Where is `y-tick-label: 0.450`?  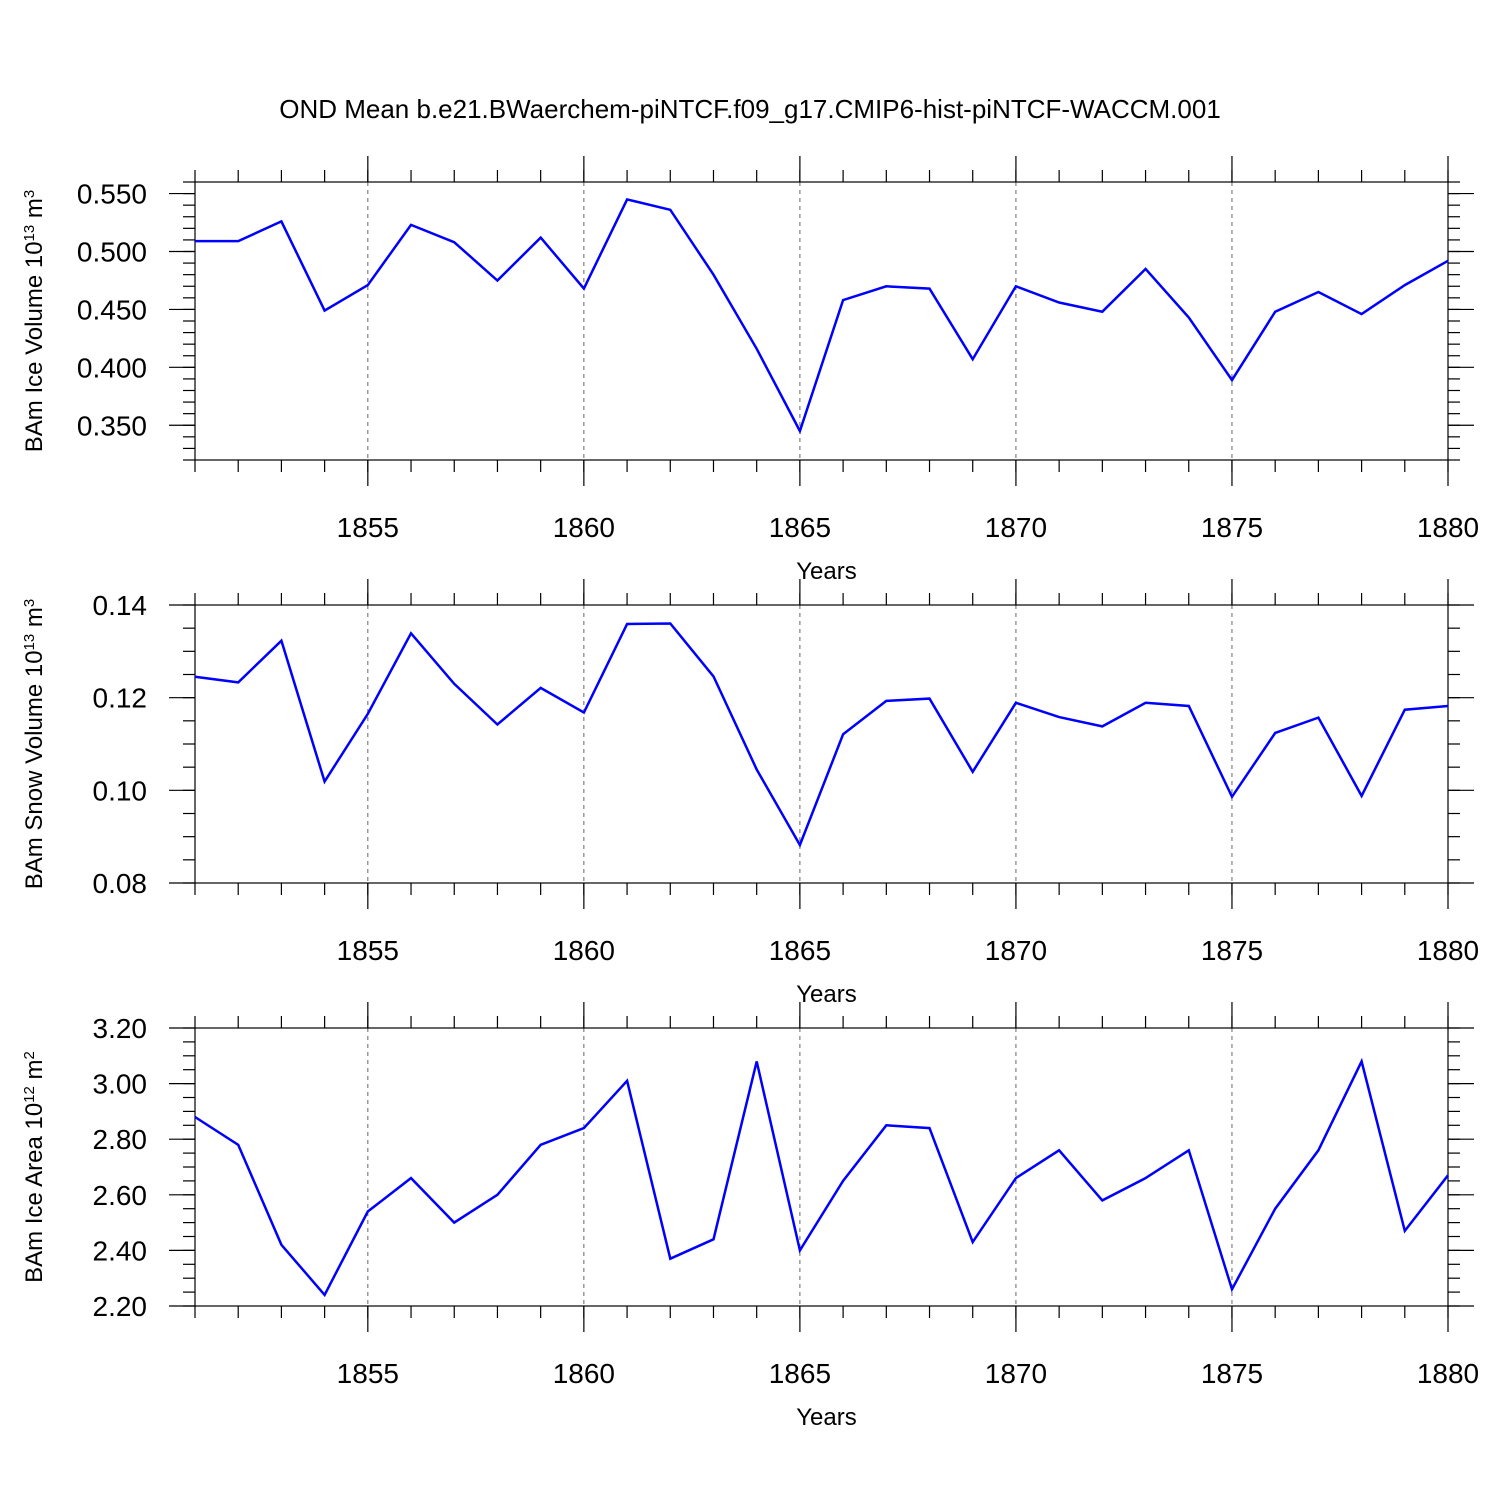 y-tick-label: 0.450 is located at coordinates (112, 309).